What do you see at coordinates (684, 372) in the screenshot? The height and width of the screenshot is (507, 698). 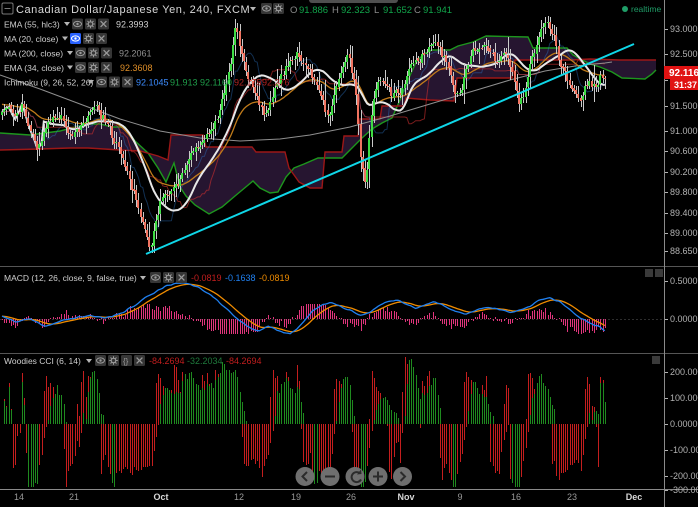 I see `svg-text: 200.0000` at bounding box center [684, 372].